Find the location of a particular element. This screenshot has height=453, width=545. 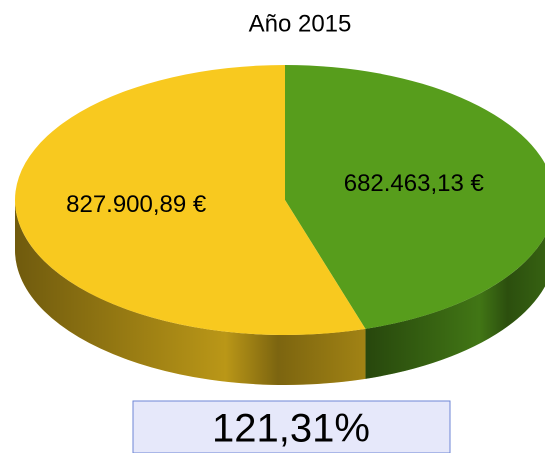

slice-side-shade is located at coordinates (455, 307).